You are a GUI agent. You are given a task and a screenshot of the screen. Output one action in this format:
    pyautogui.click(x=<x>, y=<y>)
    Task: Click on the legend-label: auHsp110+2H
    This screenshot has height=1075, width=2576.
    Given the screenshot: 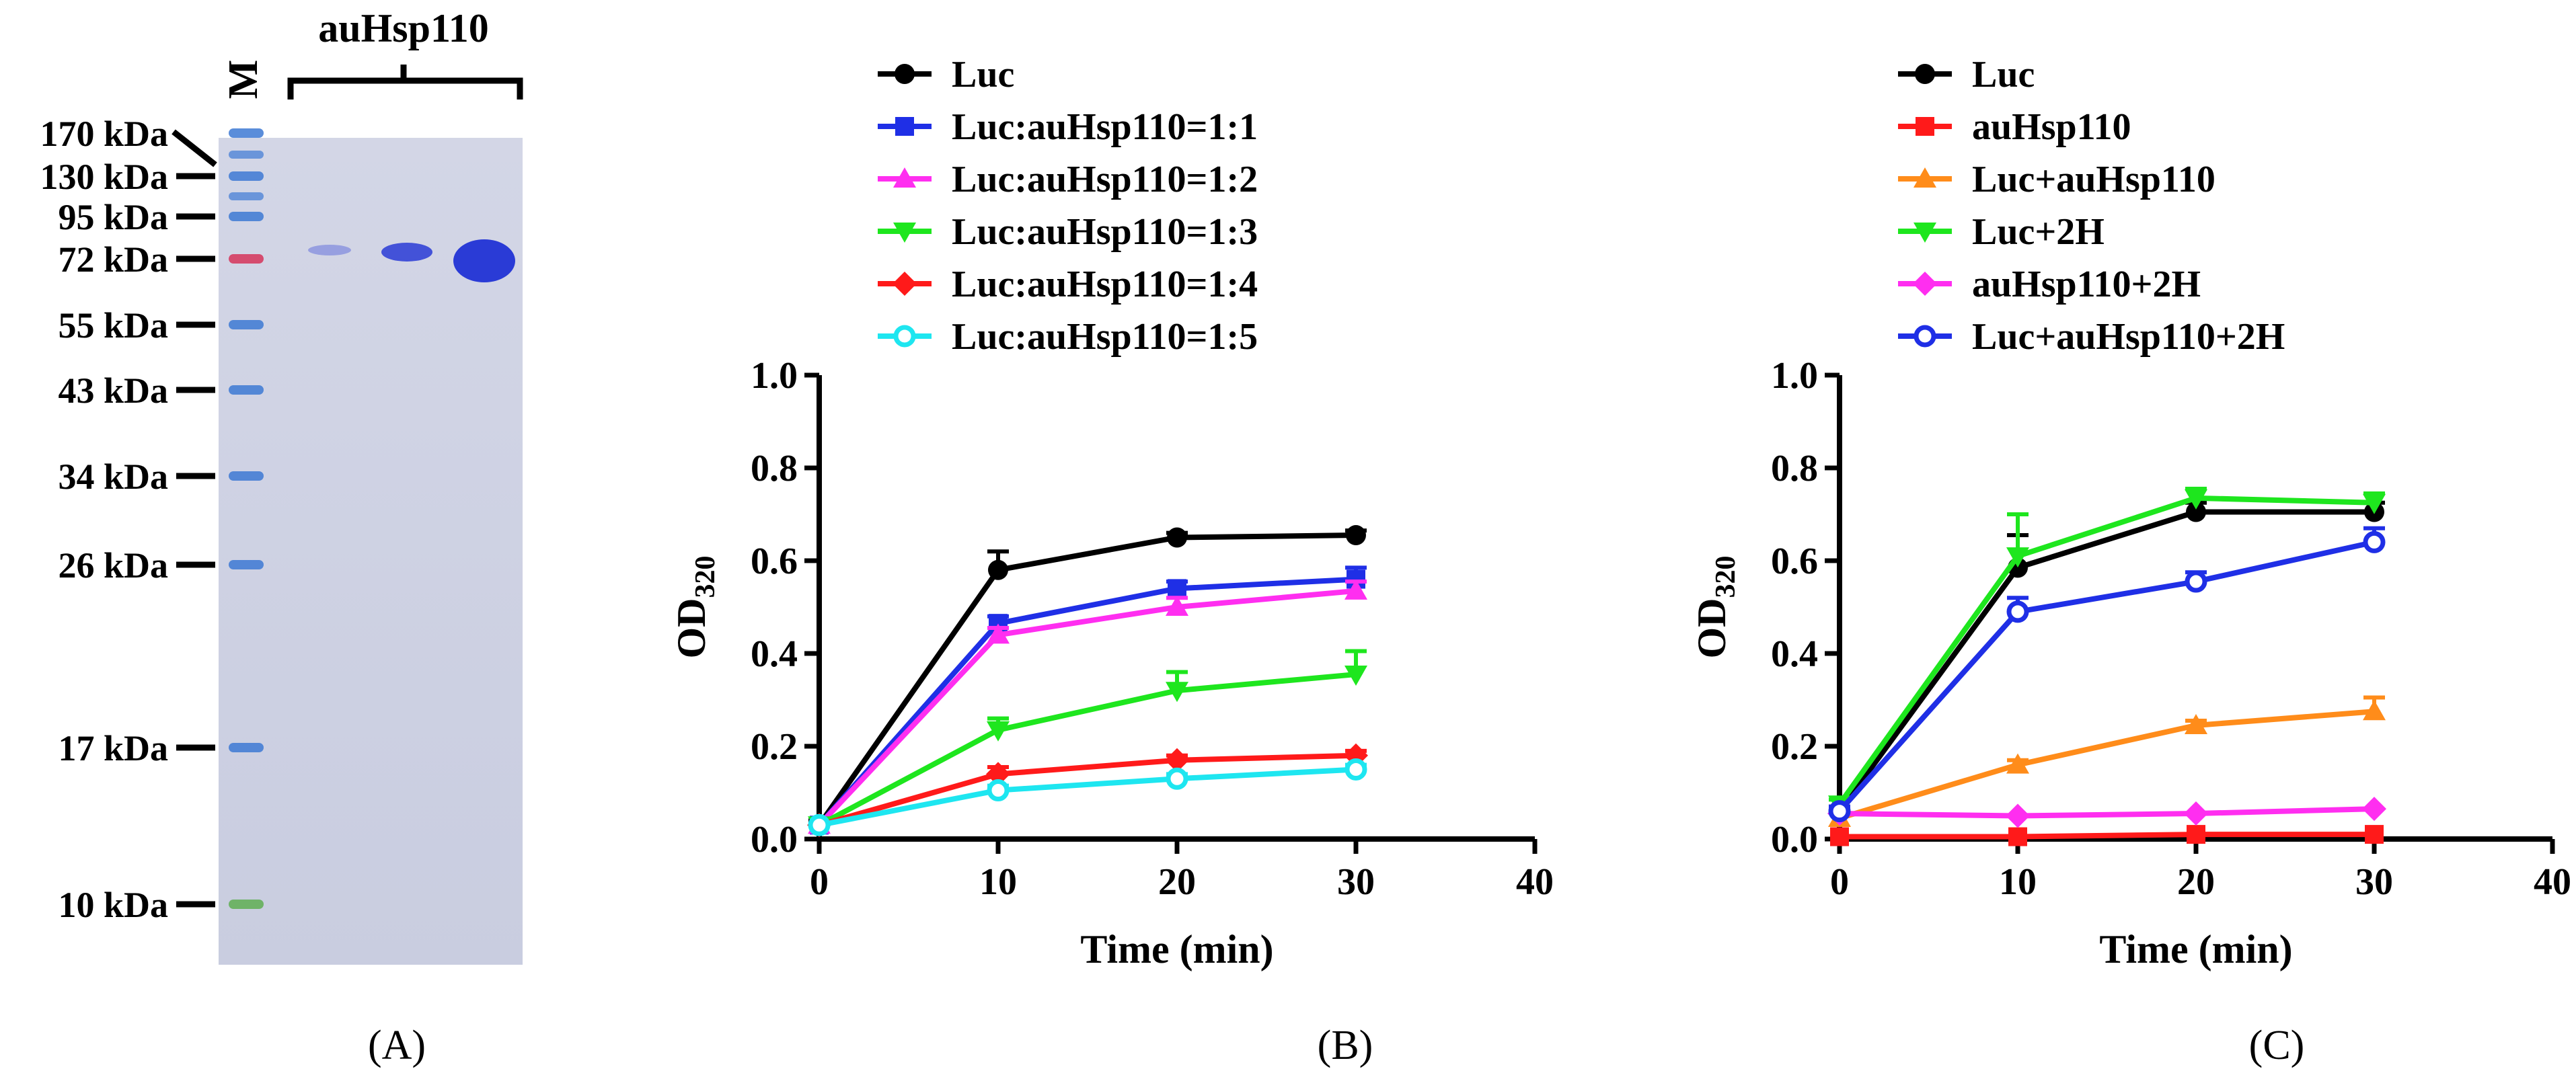 What is the action you would take?
    pyautogui.click(x=2086, y=284)
    